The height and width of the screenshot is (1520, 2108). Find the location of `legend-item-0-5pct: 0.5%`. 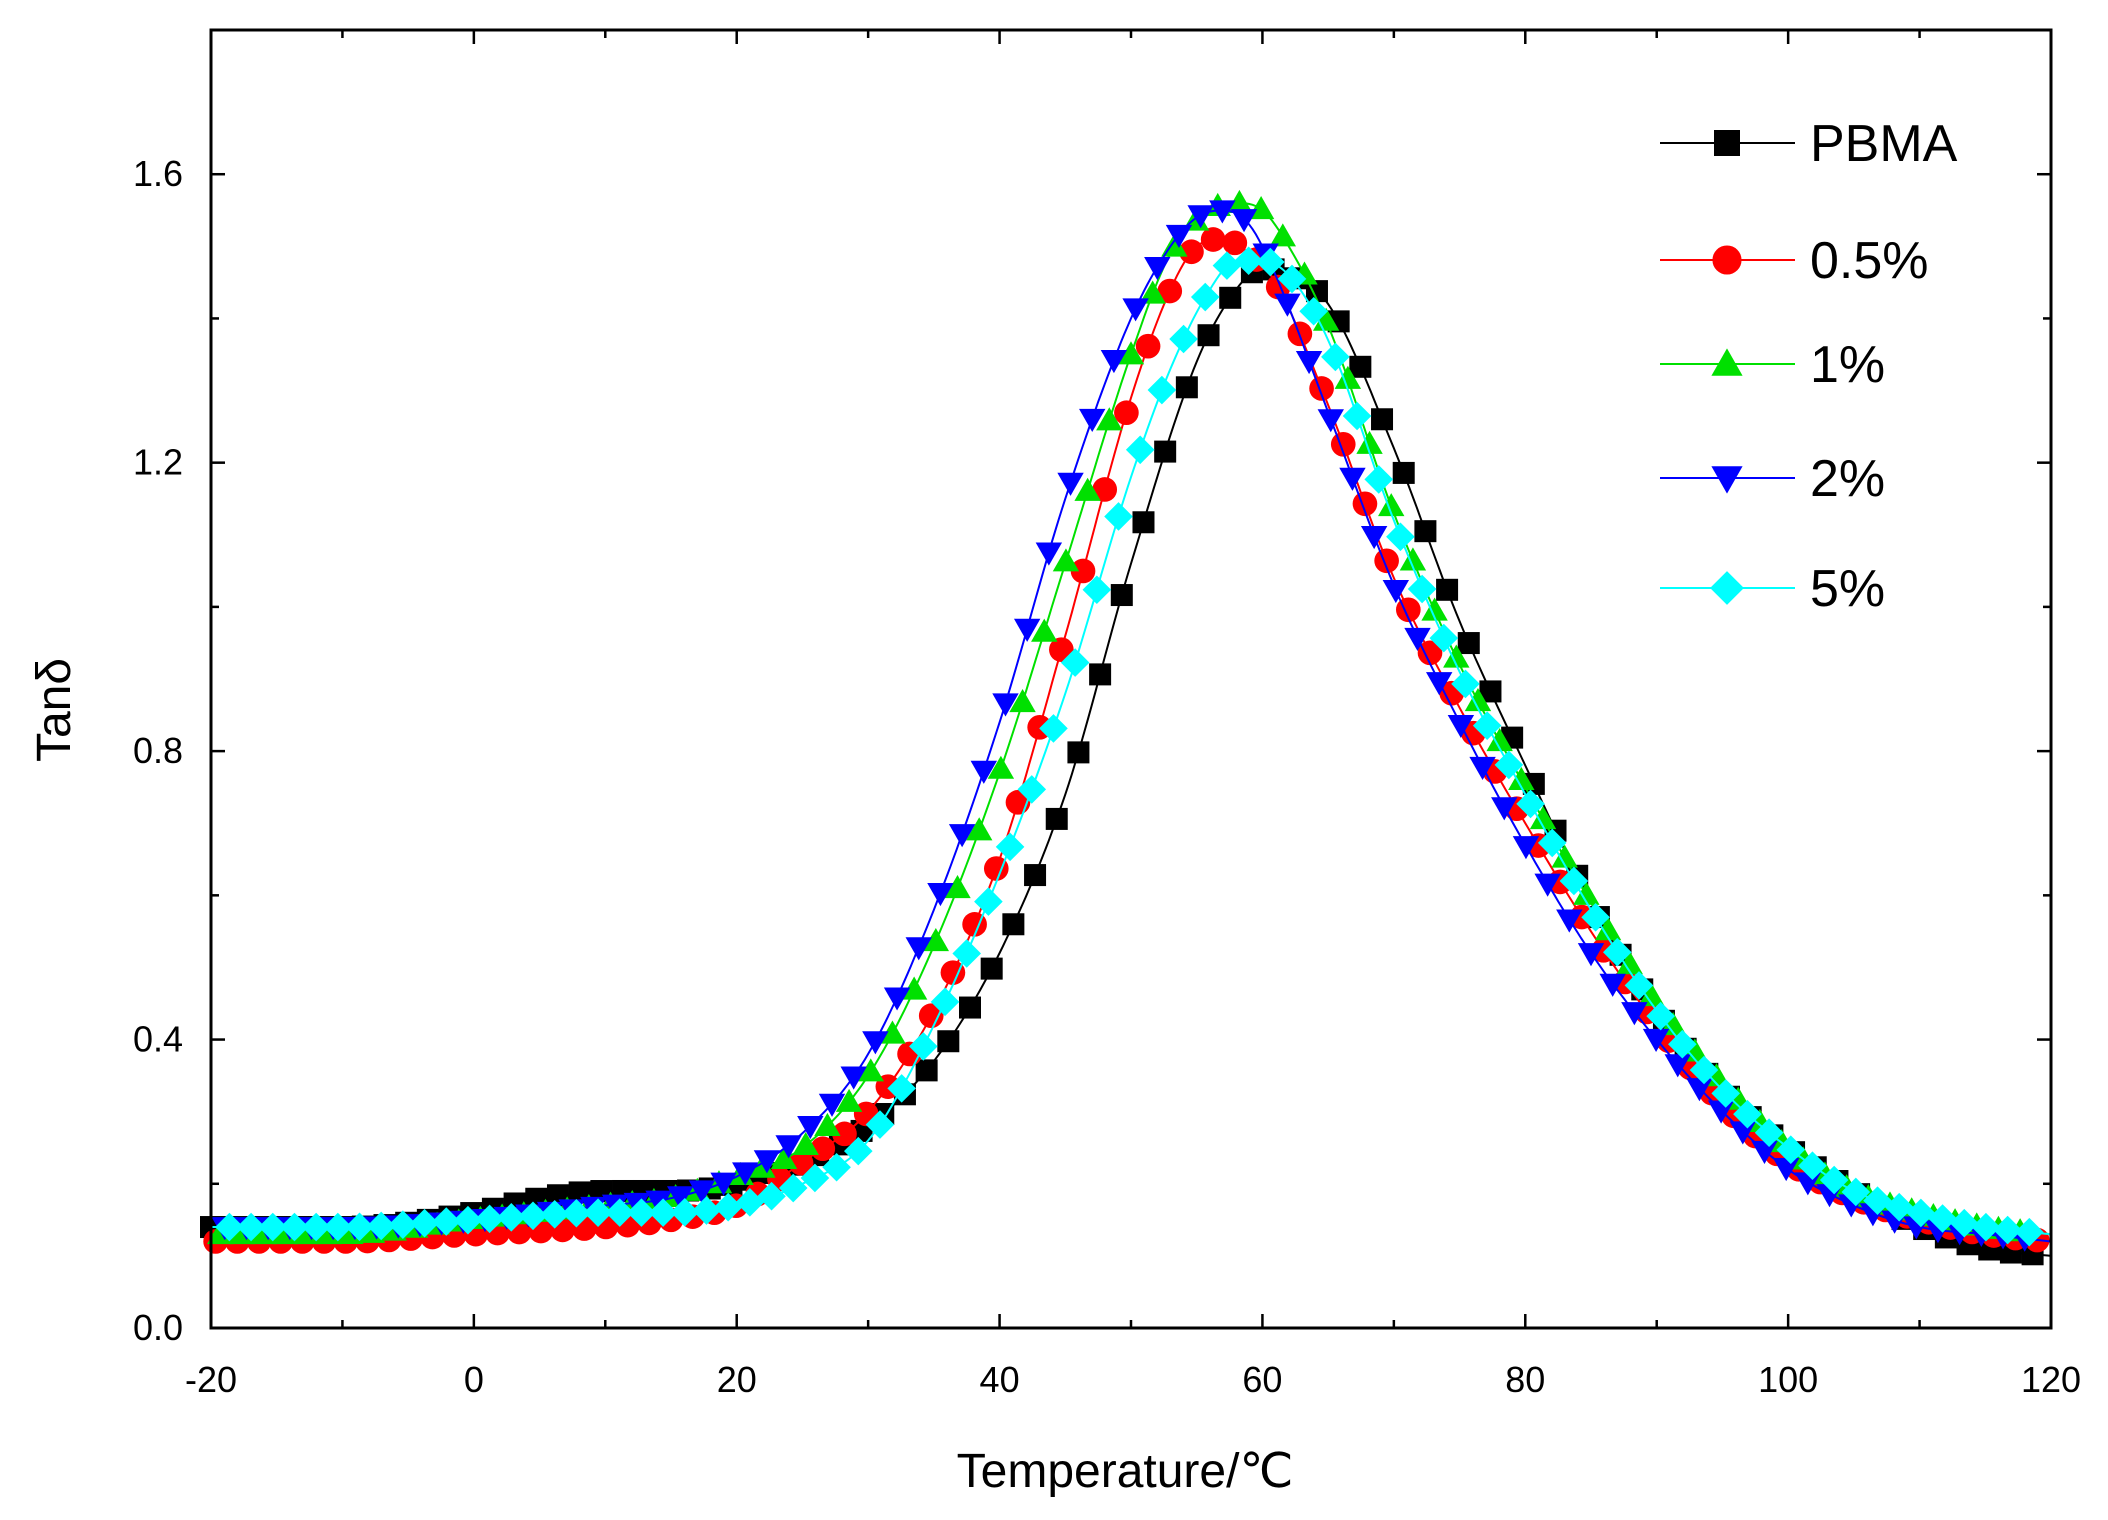

legend-item-0-5pct: 0.5% is located at coordinates (1794, 261).